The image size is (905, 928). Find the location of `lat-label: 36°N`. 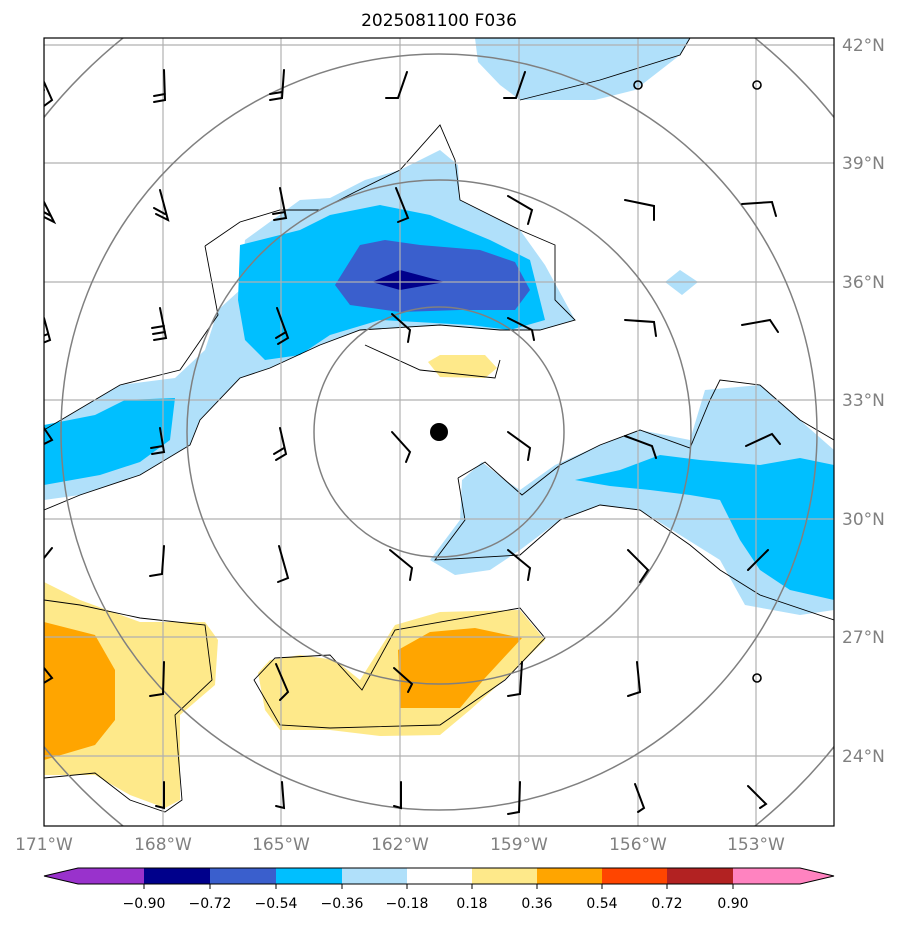

lat-label: 36°N is located at coordinates (863, 283).